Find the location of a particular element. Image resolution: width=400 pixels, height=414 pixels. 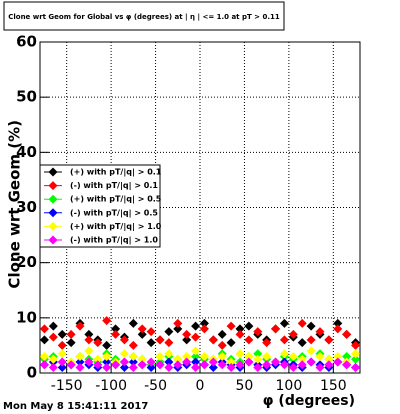

y-axis-label: Clone wrt Geom (%) is located at coordinates (15, 204).